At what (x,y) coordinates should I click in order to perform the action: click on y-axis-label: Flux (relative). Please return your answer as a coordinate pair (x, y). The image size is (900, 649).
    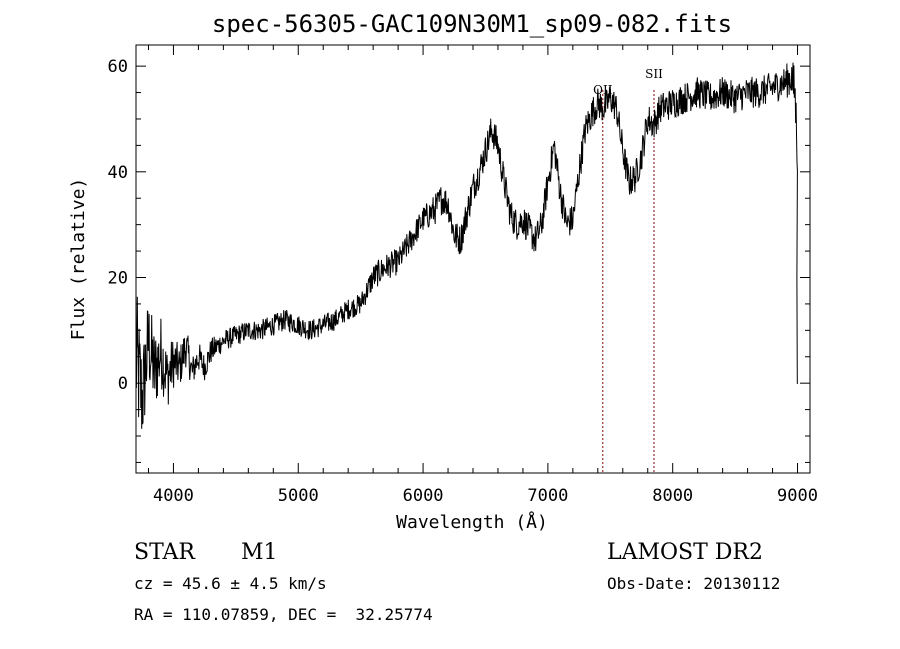
    Looking at the image, I should click on (78, 259).